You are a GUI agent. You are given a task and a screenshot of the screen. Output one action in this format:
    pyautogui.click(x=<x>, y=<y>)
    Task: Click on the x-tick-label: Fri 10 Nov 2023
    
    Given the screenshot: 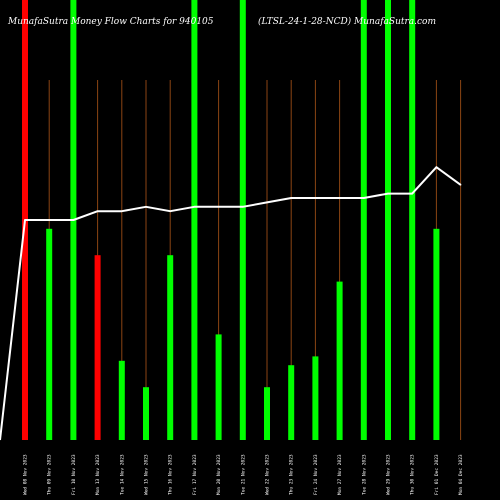 What is the action you would take?
    pyautogui.click(x=74, y=474)
    